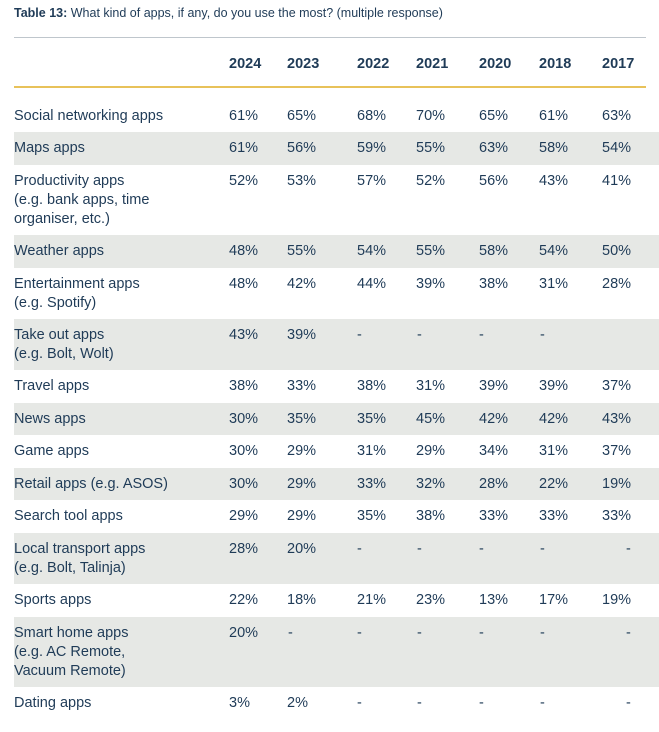 This screenshot has width=659, height=732. What do you see at coordinates (372, 116) in the screenshot?
I see `cell-2022: 68%` at bounding box center [372, 116].